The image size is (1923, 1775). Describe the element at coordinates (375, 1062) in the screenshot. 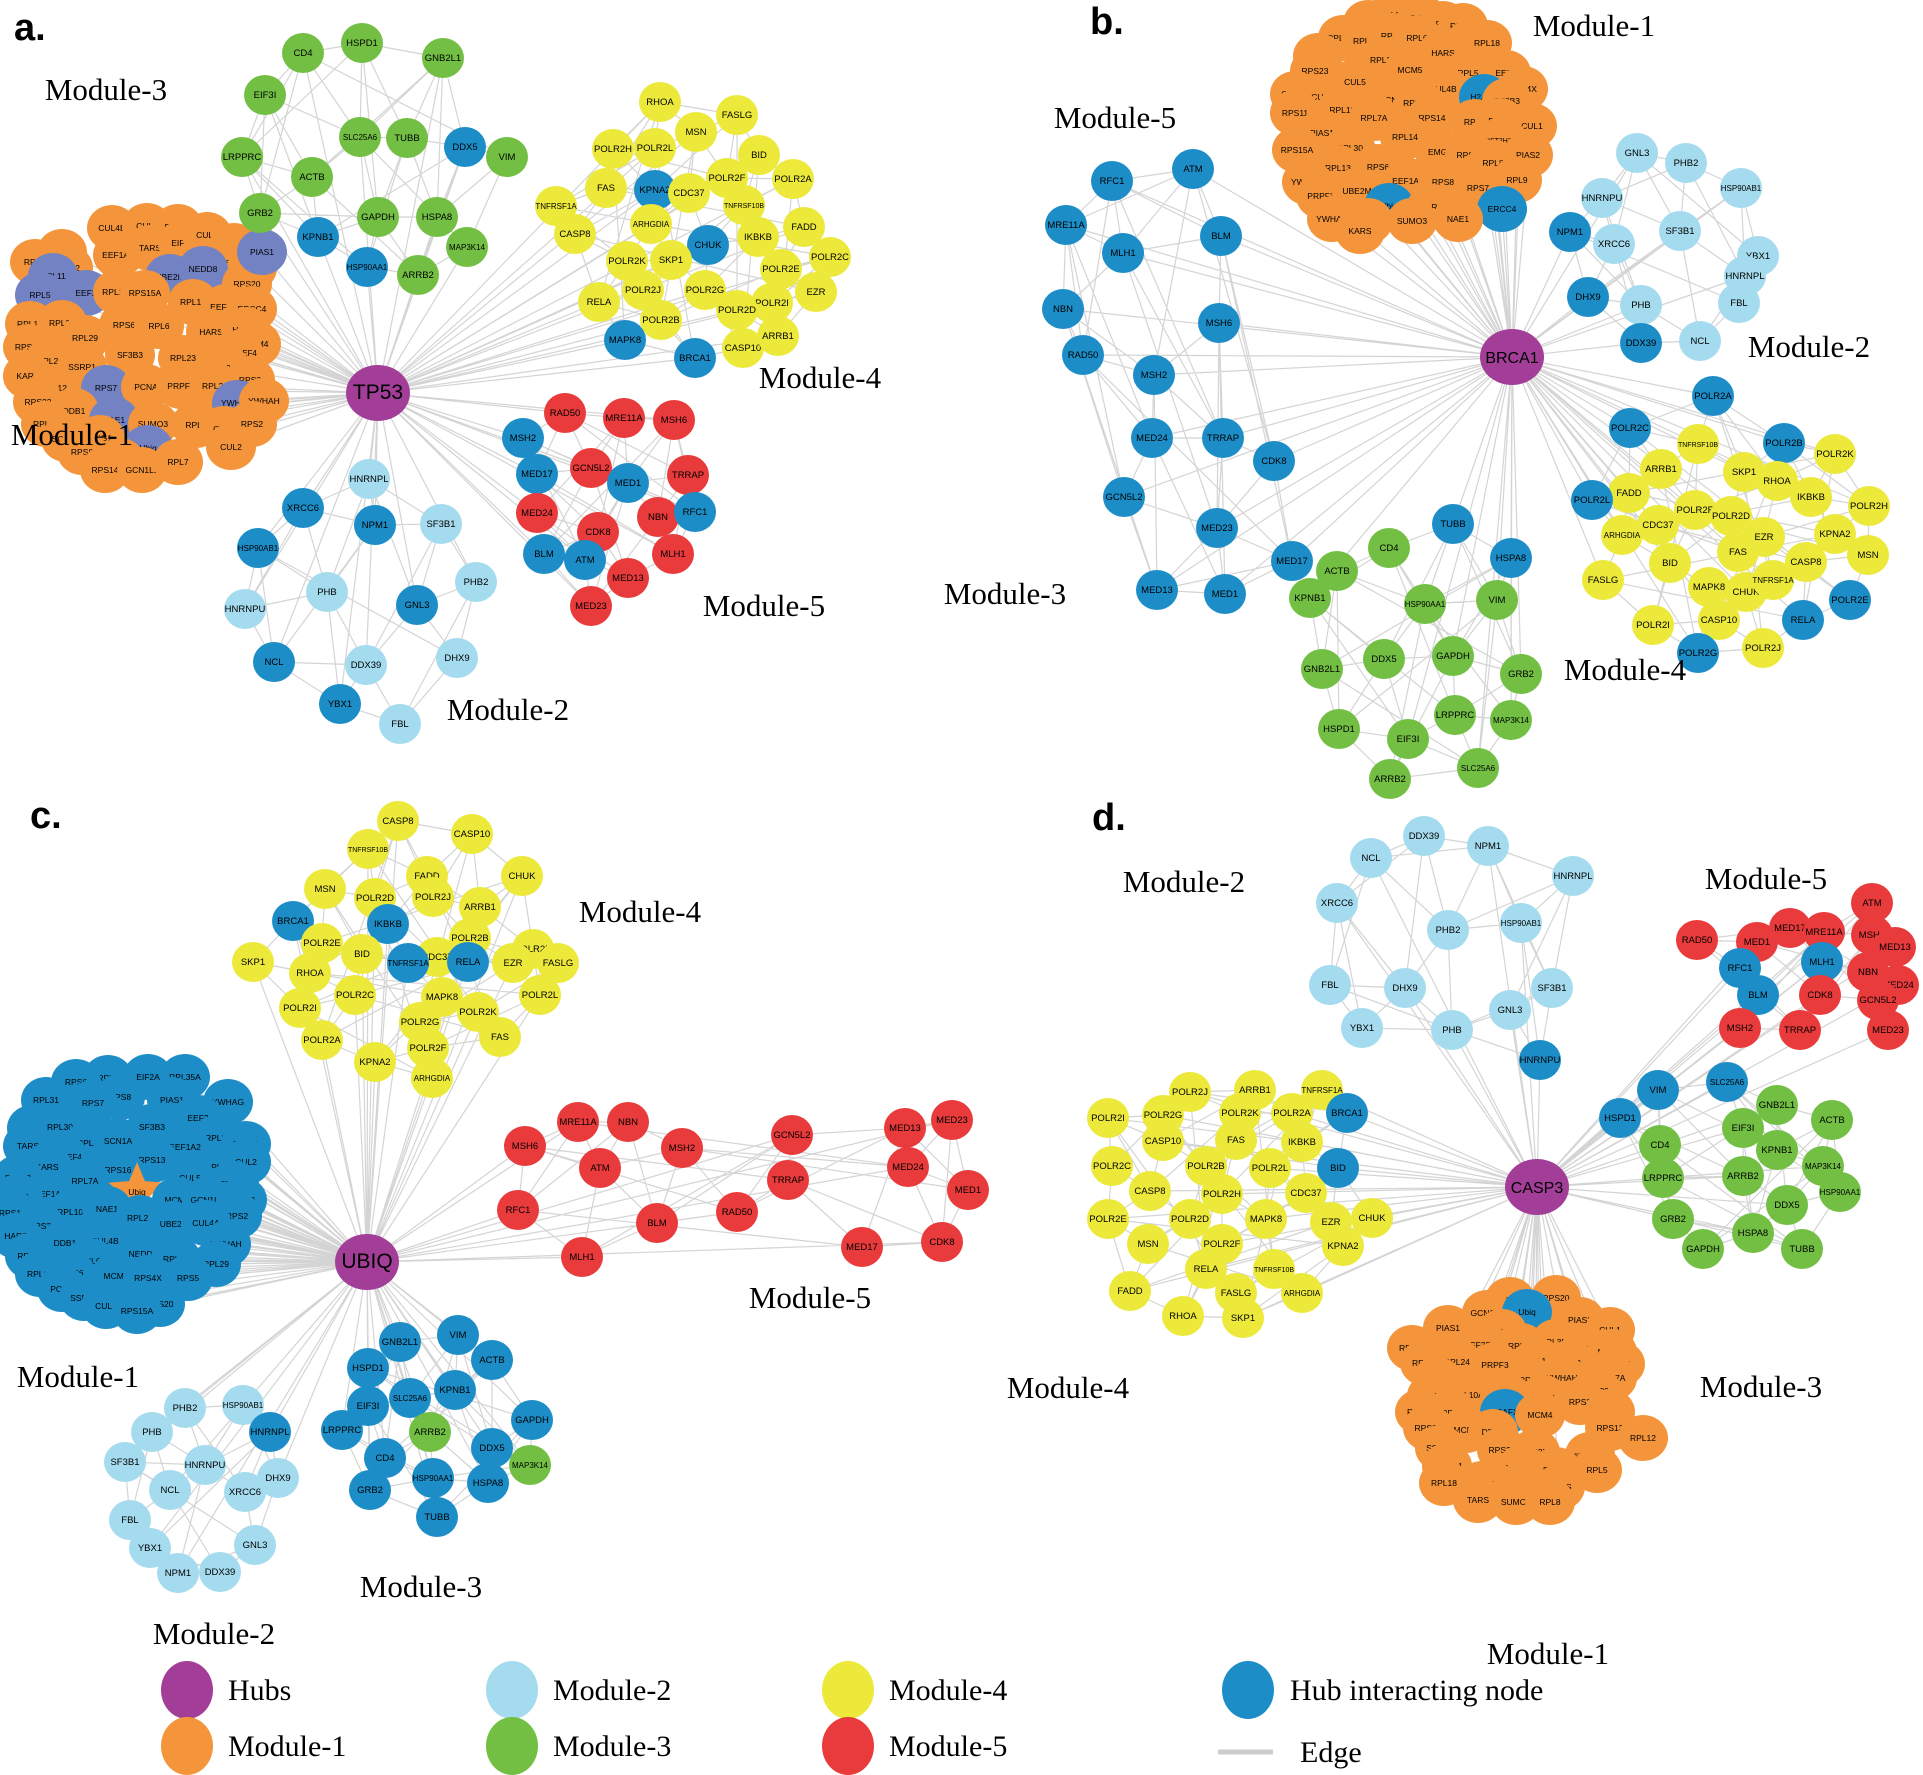

I see `node-KPNA2: KPNA2` at that location.